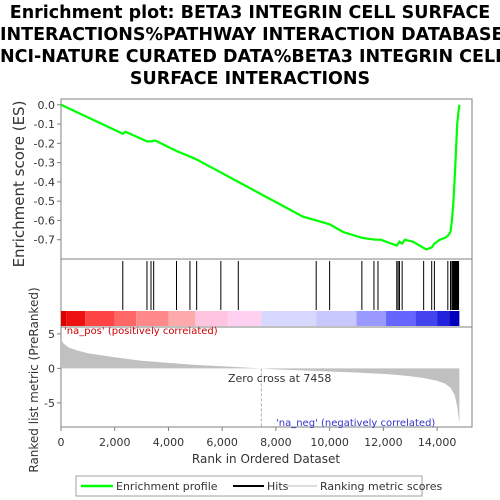  What do you see at coordinates (169, 442) in the screenshot?
I see `x-tick-label: 4,000` at bounding box center [169, 442].